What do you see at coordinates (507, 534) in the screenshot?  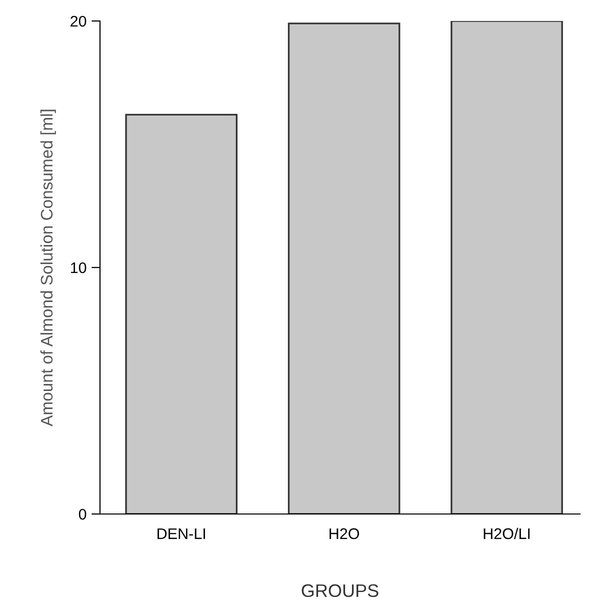 I see `x-tick-label: H2O/LI` at bounding box center [507, 534].